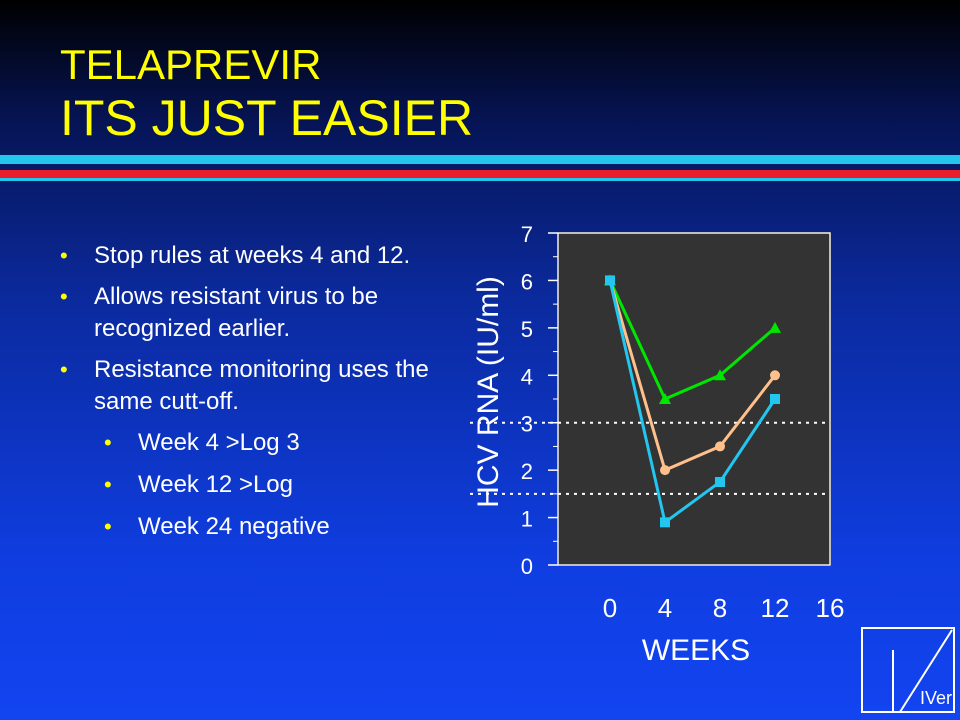 The width and height of the screenshot is (960, 720). I want to click on plot-area, so click(694, 399).